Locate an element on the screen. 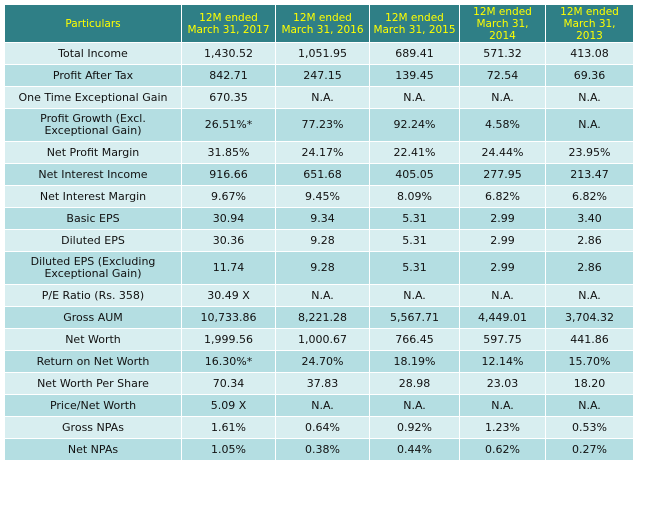 This screenshot has height=509, width=670. table-cell: 213.47 is located at coordinates (589, 174).